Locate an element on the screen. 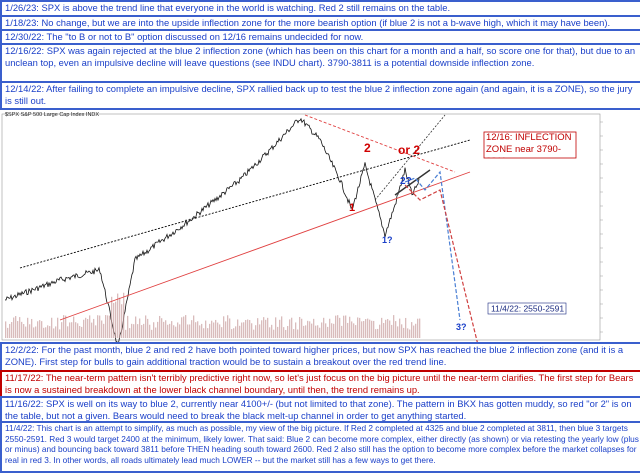 The height and width of the screenshot is (473, 640). wave-label: 1 is located at coordinates (352, 208).